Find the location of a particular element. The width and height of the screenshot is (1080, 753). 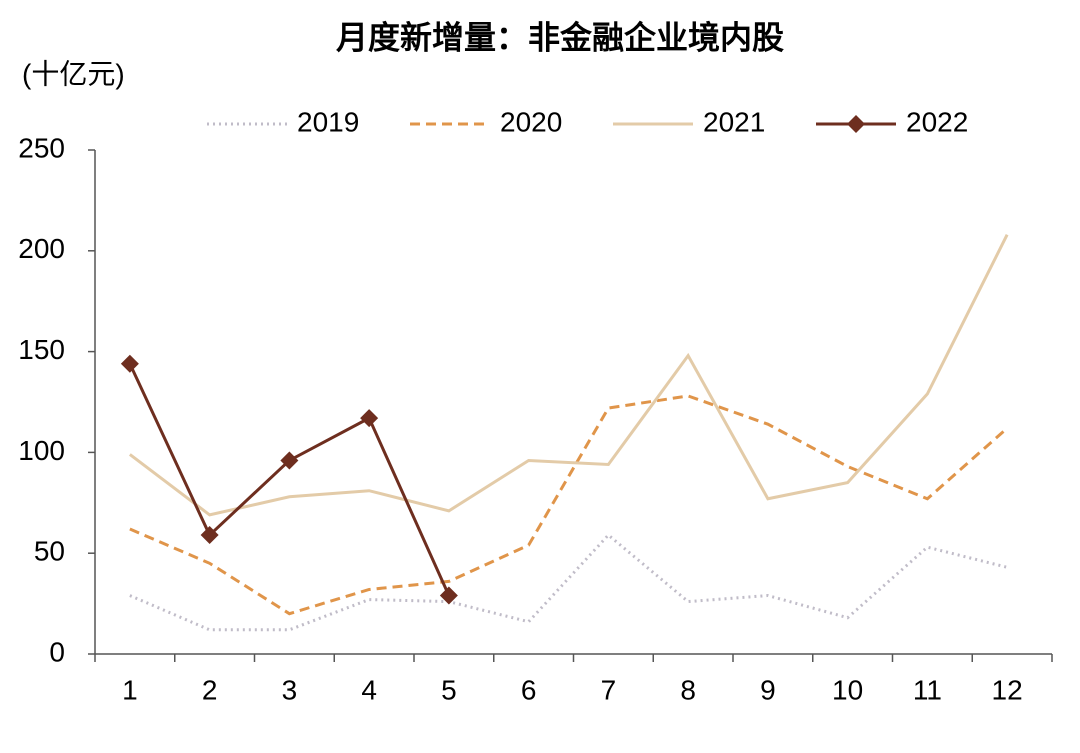

chart-title: 月度新增量：非金融企业境内股 is located at coordinates (560, 37).